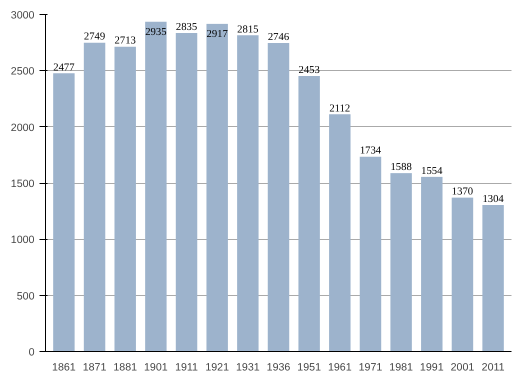  What do you see at coordinates (463, 192) in the screenshot?
I see `data-label: 1370` at bounding box center [463, 192].